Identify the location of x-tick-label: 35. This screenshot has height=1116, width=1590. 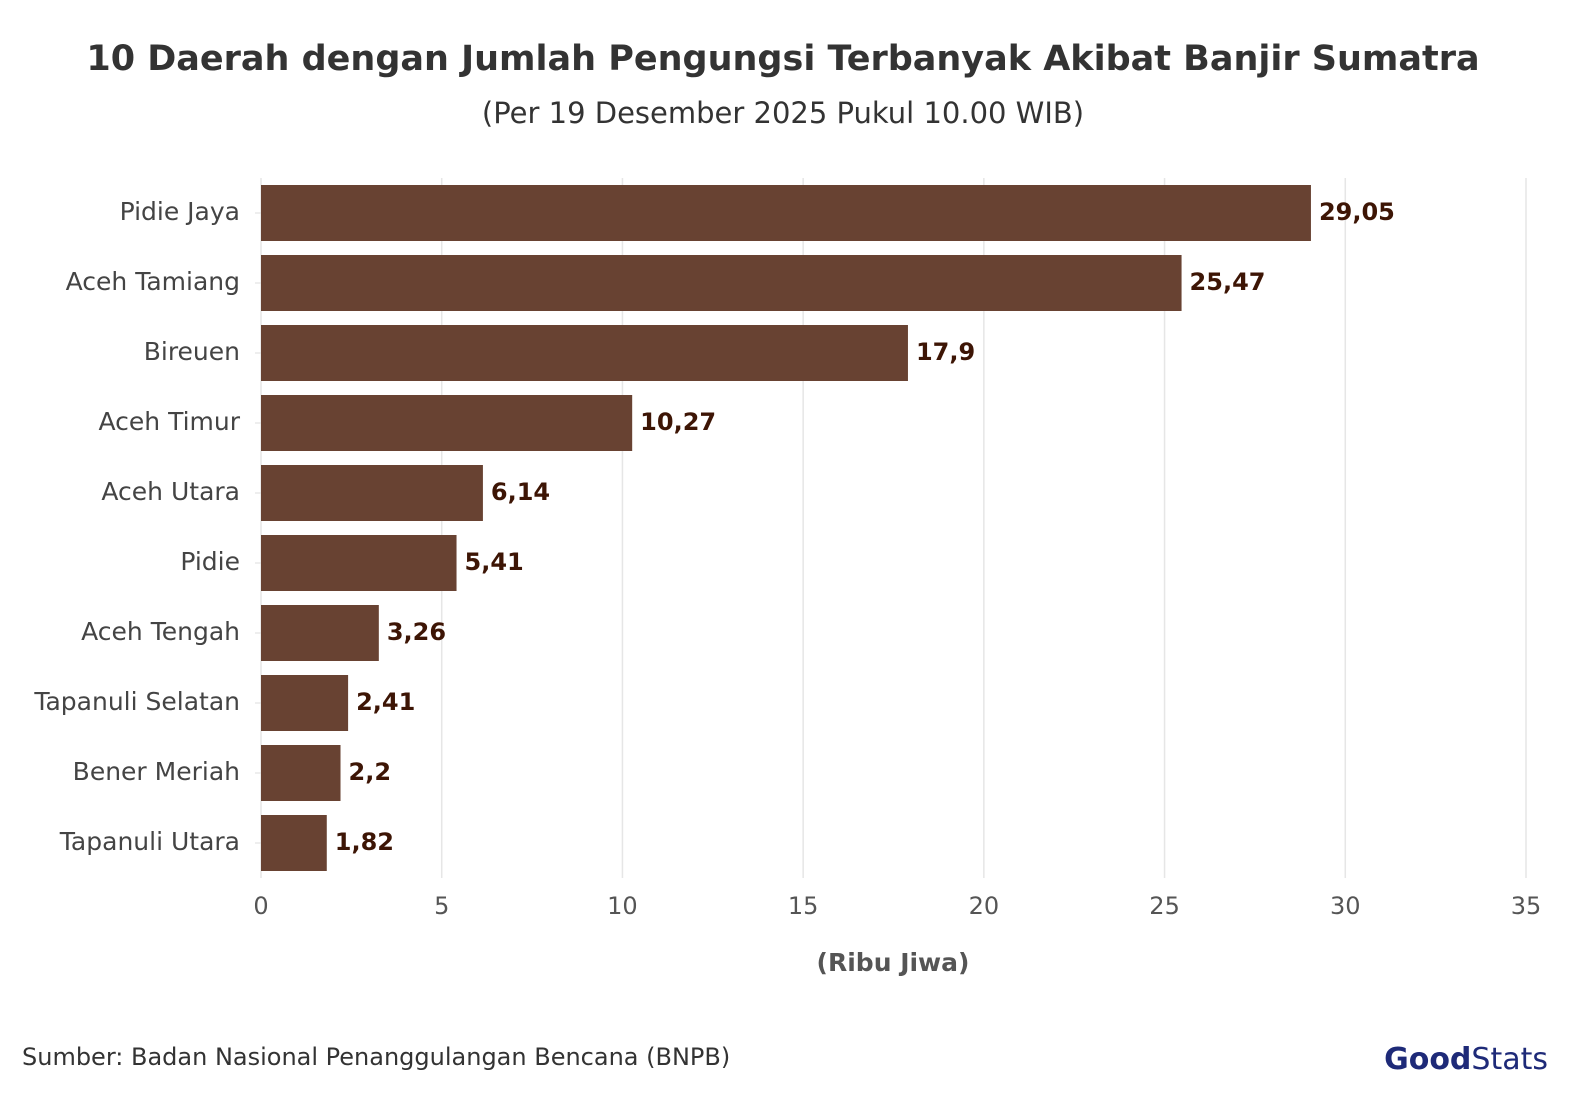
(1526, 906).